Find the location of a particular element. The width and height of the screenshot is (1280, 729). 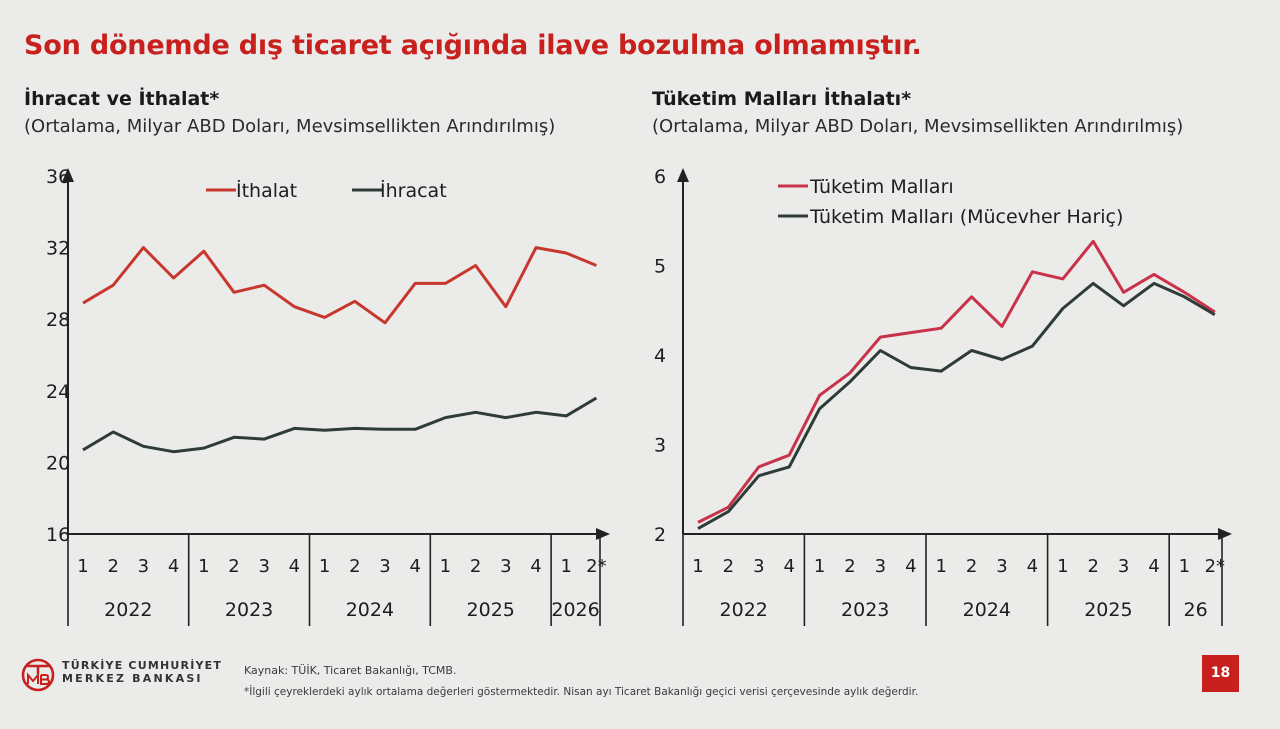

y-tick-label: 24 is located at coordinates (58, 392).